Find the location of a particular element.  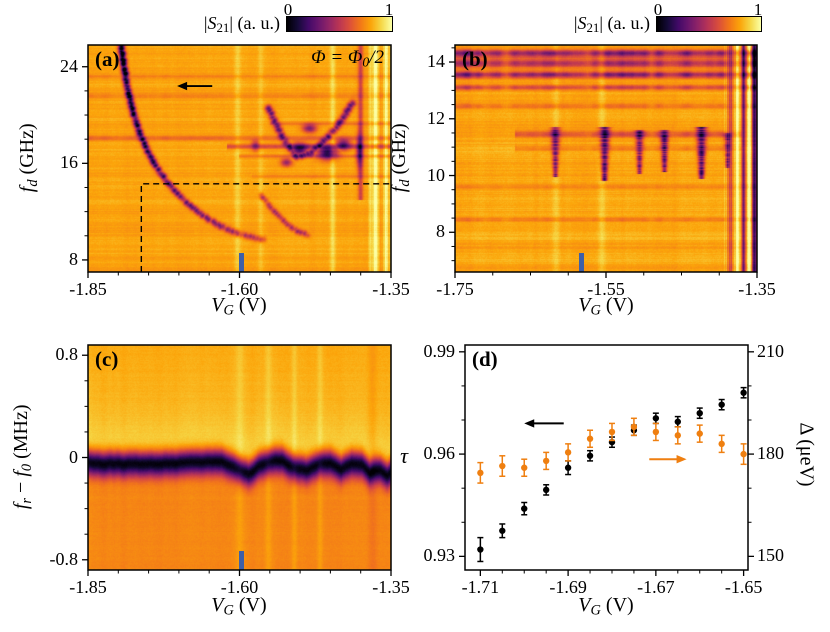

colorbar-b-label-rest: | (a. u.) is located at coordinates (624, 23).